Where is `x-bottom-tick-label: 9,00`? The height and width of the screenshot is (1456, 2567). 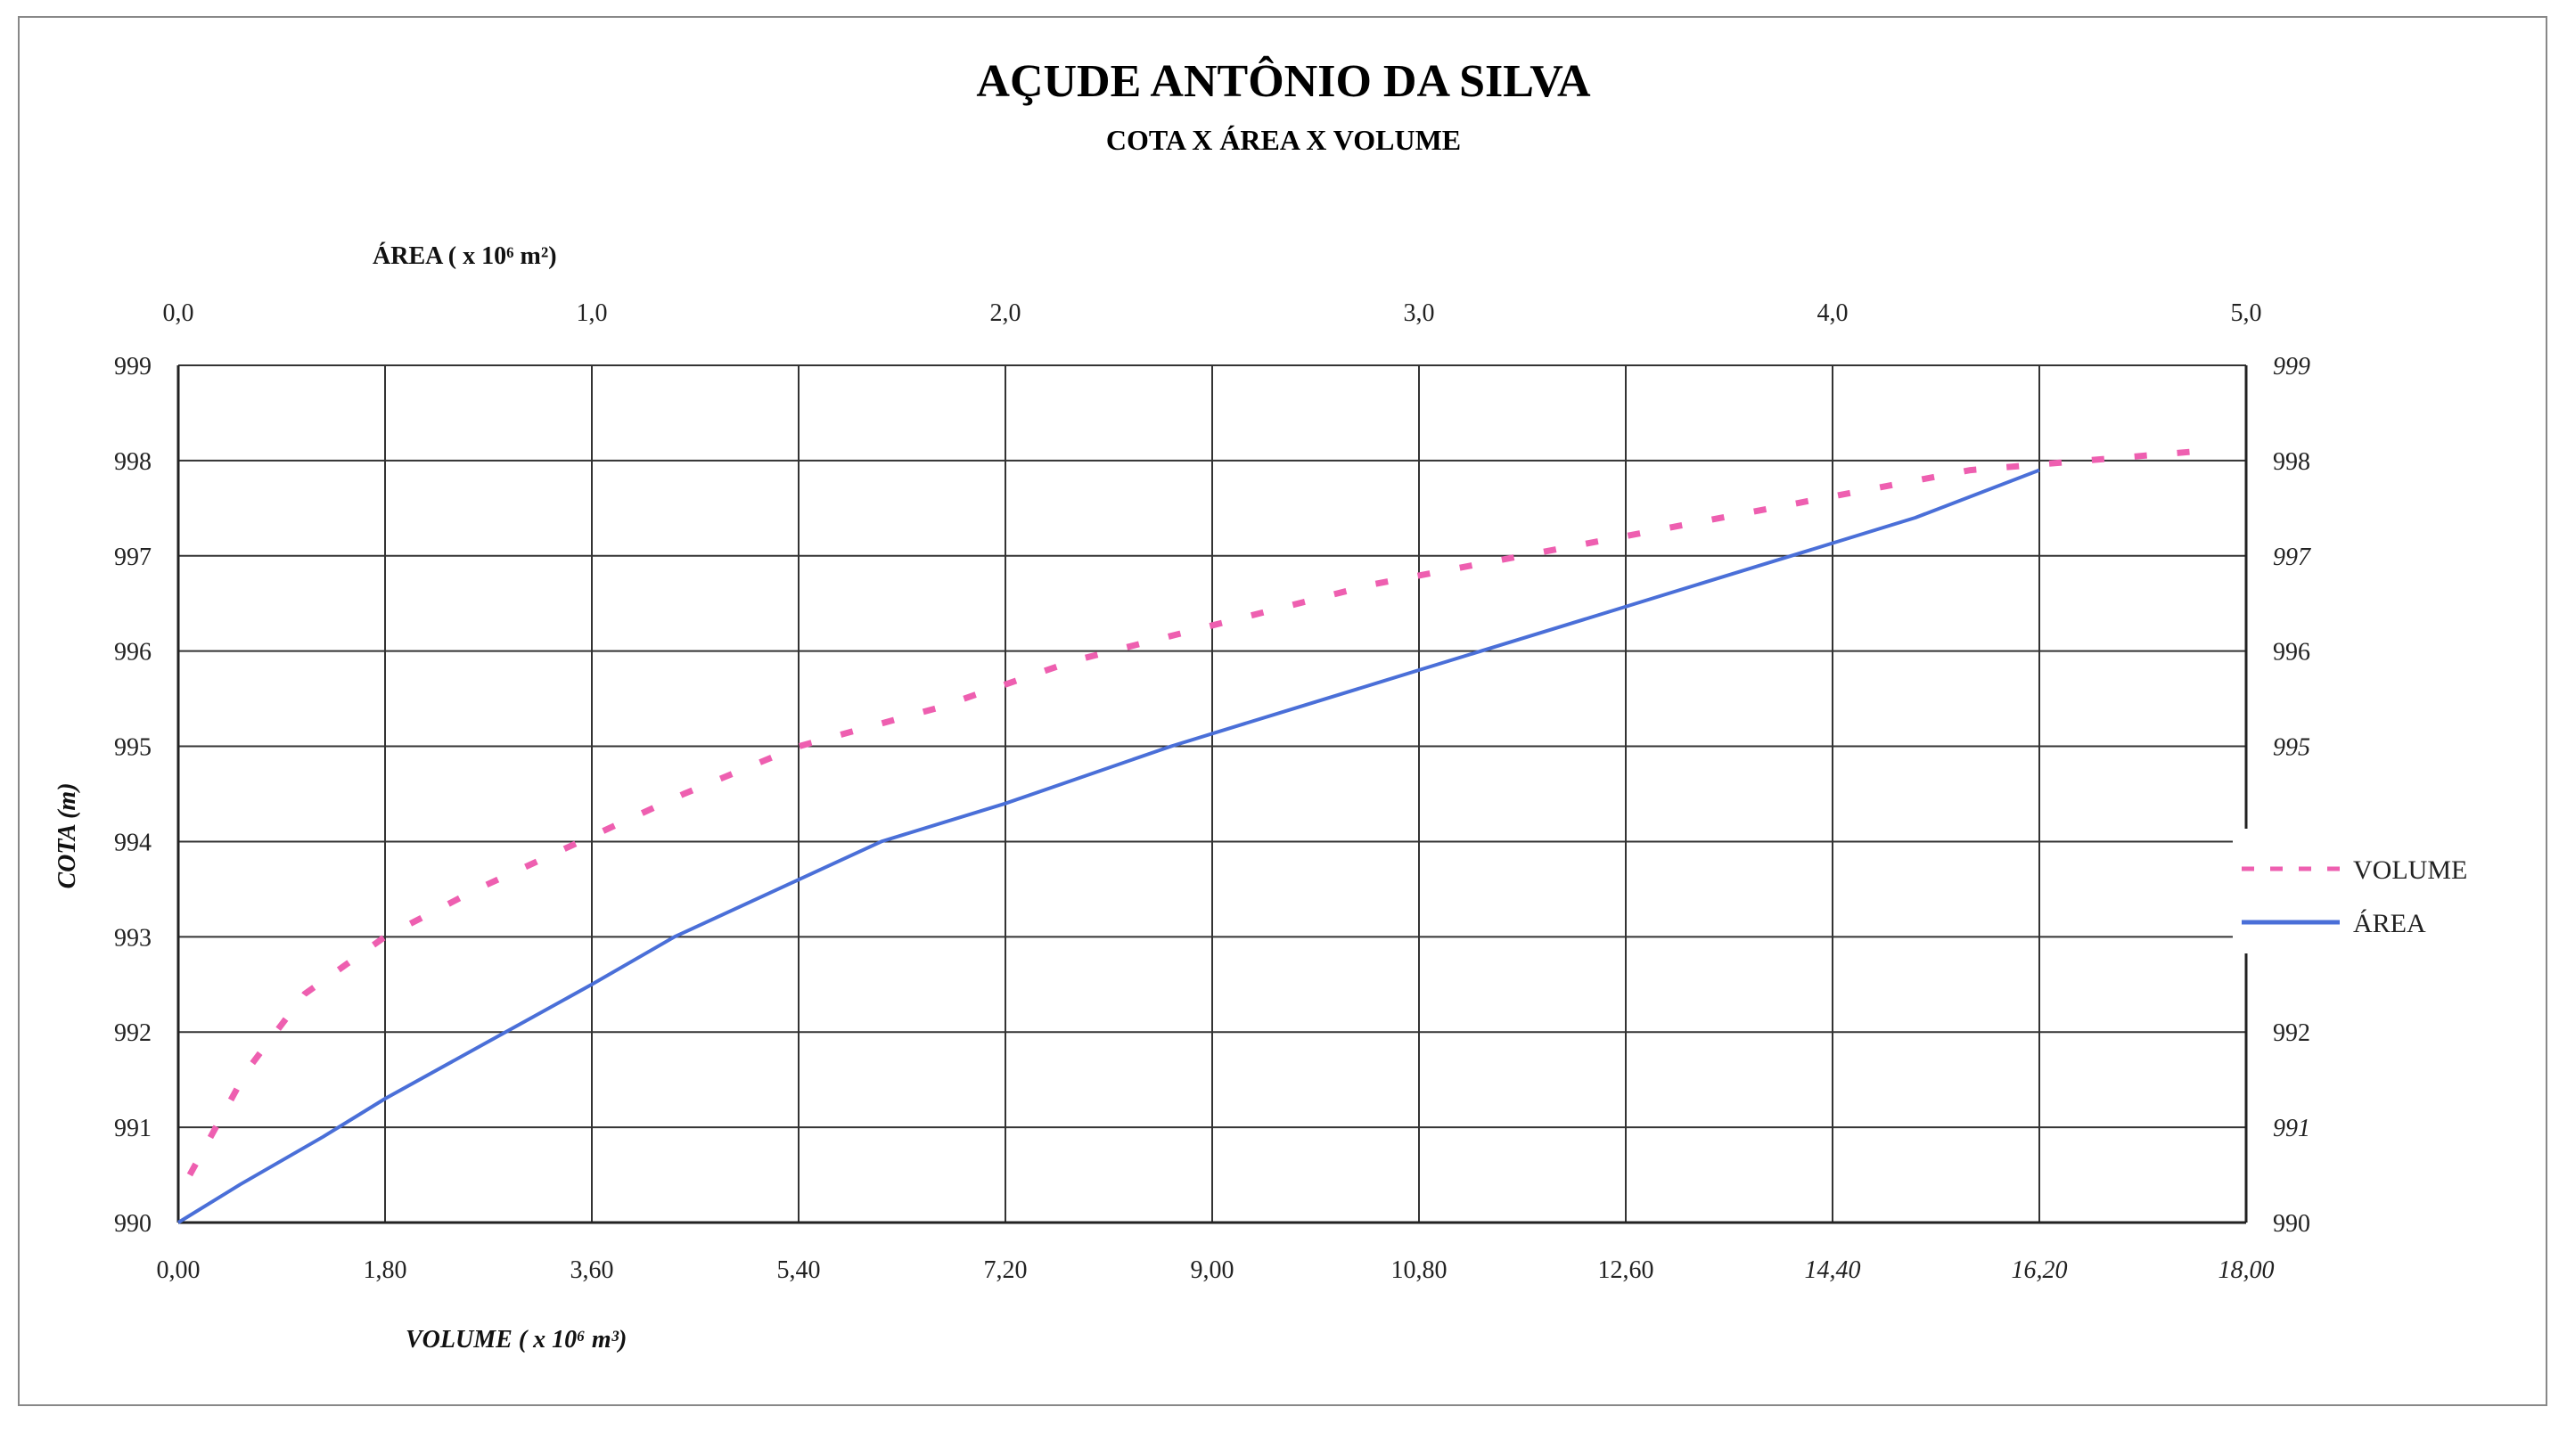
x-bottom-tick-label: 9,00 is located at coordinates (1212, 1270).